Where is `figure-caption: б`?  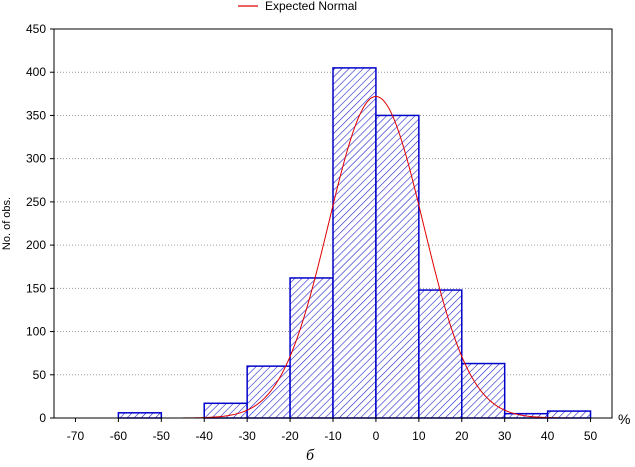
figure-caption: б is located at coordinates (310, 455).